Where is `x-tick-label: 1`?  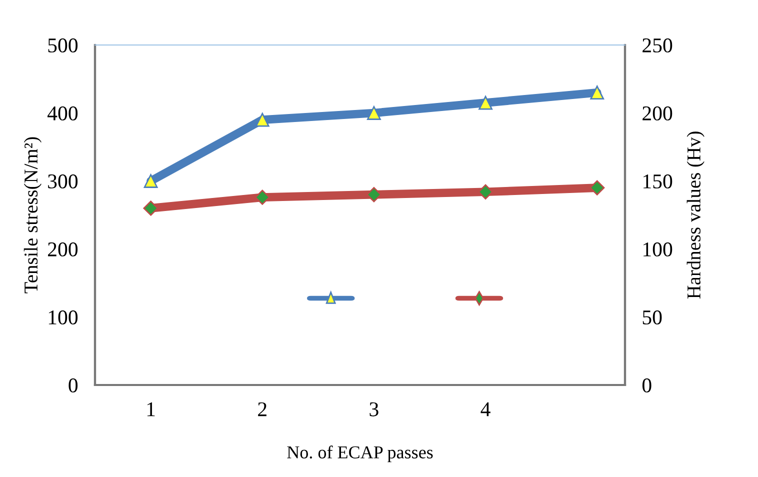
x-tick-label: 1 is located at coordinates (151, 409).